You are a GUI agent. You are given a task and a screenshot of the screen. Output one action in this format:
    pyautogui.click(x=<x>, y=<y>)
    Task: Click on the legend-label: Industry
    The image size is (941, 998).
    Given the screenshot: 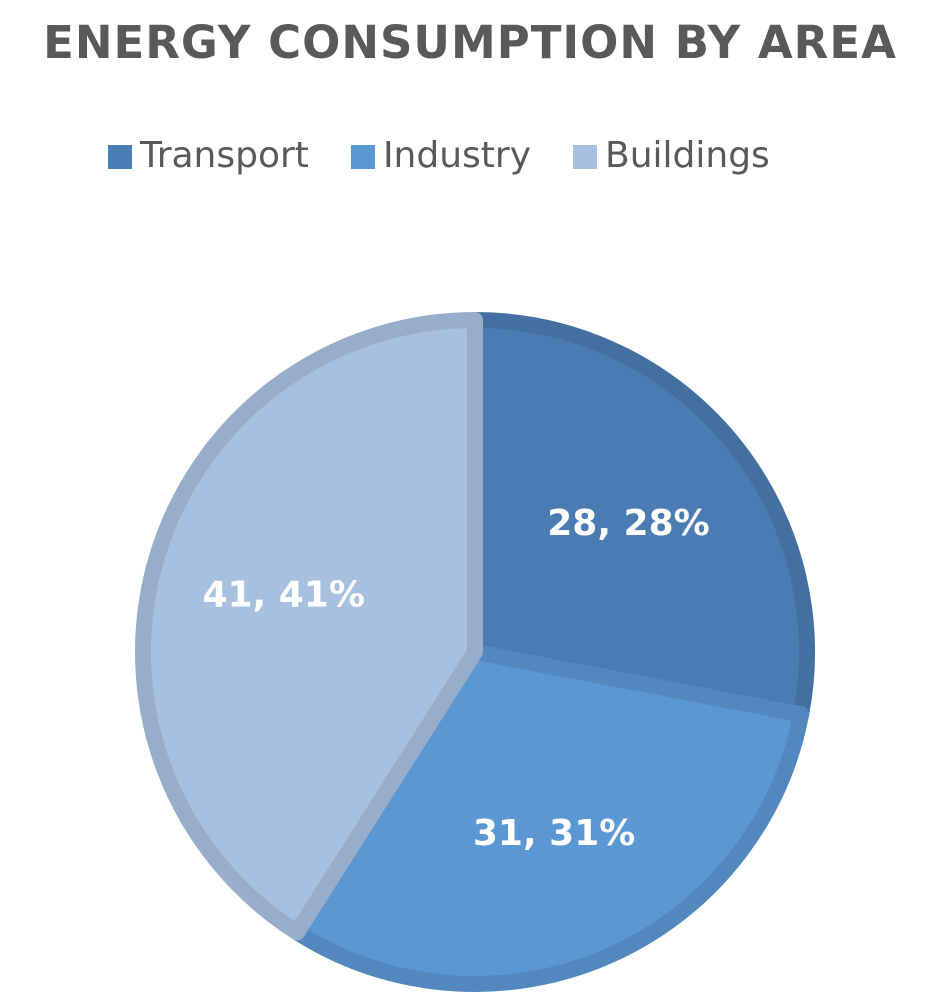 What is the action you would take?
    pyautogui.click(x=457, y=155)
    